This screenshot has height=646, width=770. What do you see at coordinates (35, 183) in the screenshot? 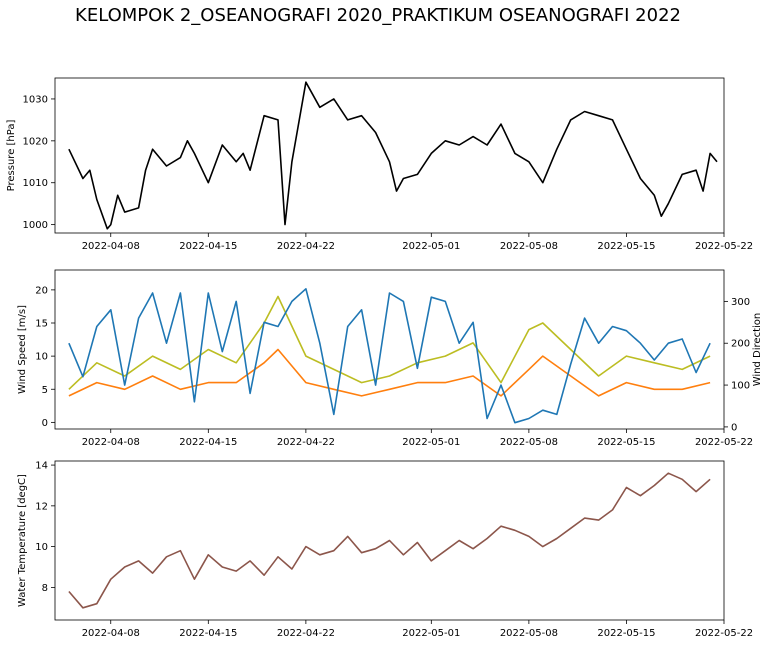
I see `y-tick-label: 1010` at bounding box center [35, 183].